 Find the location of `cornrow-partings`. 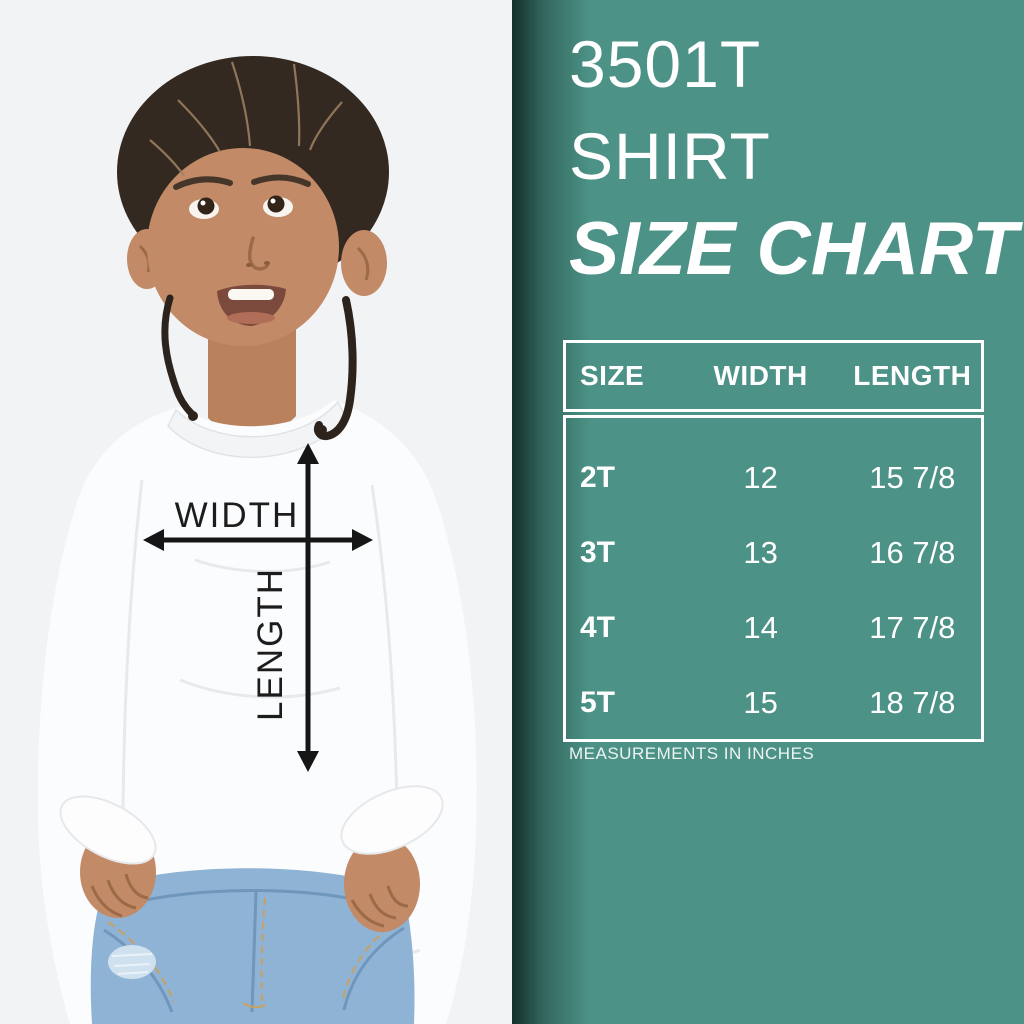

cornrow-partings is located at coordinates (246, 119).